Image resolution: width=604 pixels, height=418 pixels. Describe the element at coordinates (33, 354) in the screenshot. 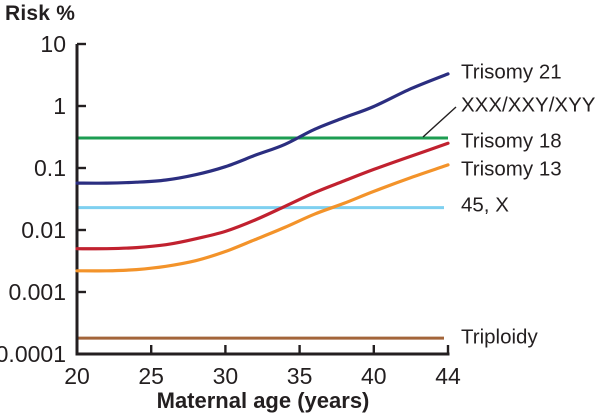

I see `y-tick-label: 0.0001` at that location.